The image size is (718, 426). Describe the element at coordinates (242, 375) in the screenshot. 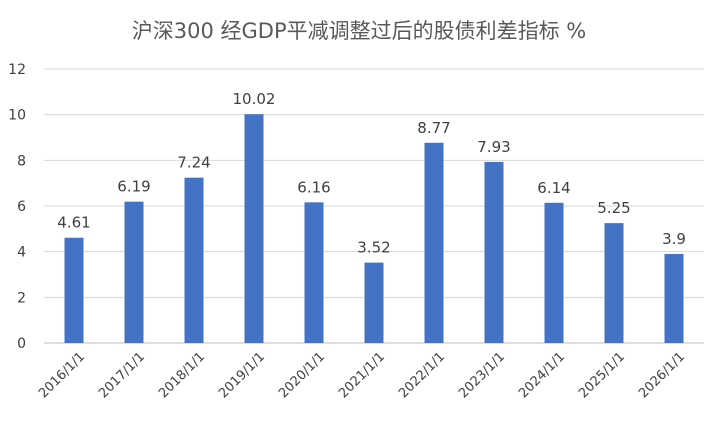

I see `x-tick-label: 2019/1/1` at that location.